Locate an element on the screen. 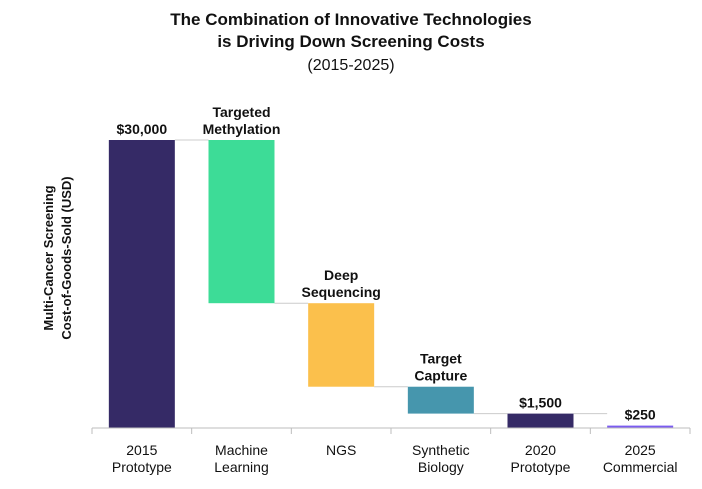 This screenshot has width=702, height=489. bar-label: Methylation is located at coordinates (242, 129).